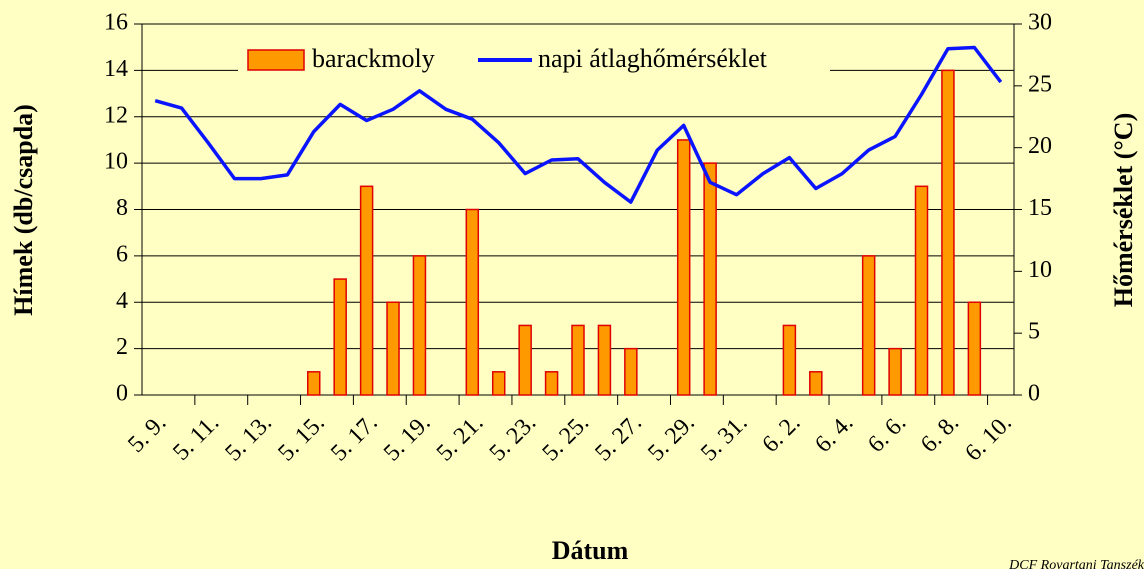 Image resolution: width=1144 pixels, height=569 pixels. What do you see at coordinates (122, 301) in the screenshot?
I see `y-tick-label: 4` at bounding box center [122, 301].